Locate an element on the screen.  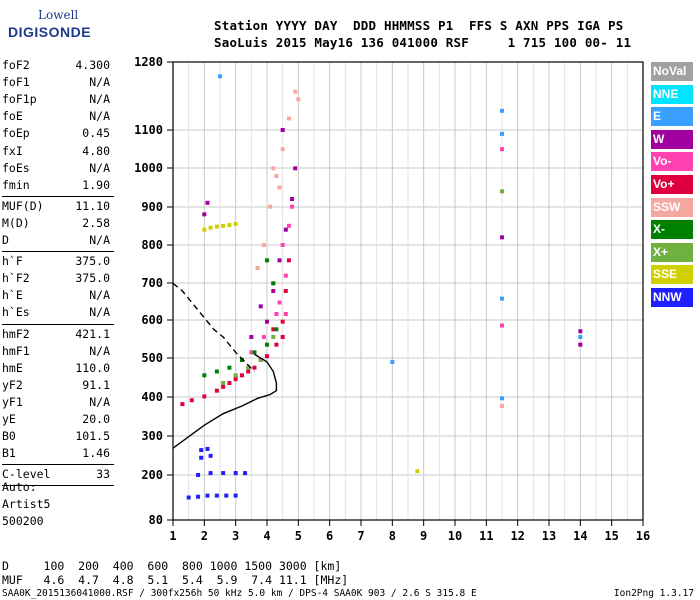
param-name: foEp is located at coordinates (16, 133).